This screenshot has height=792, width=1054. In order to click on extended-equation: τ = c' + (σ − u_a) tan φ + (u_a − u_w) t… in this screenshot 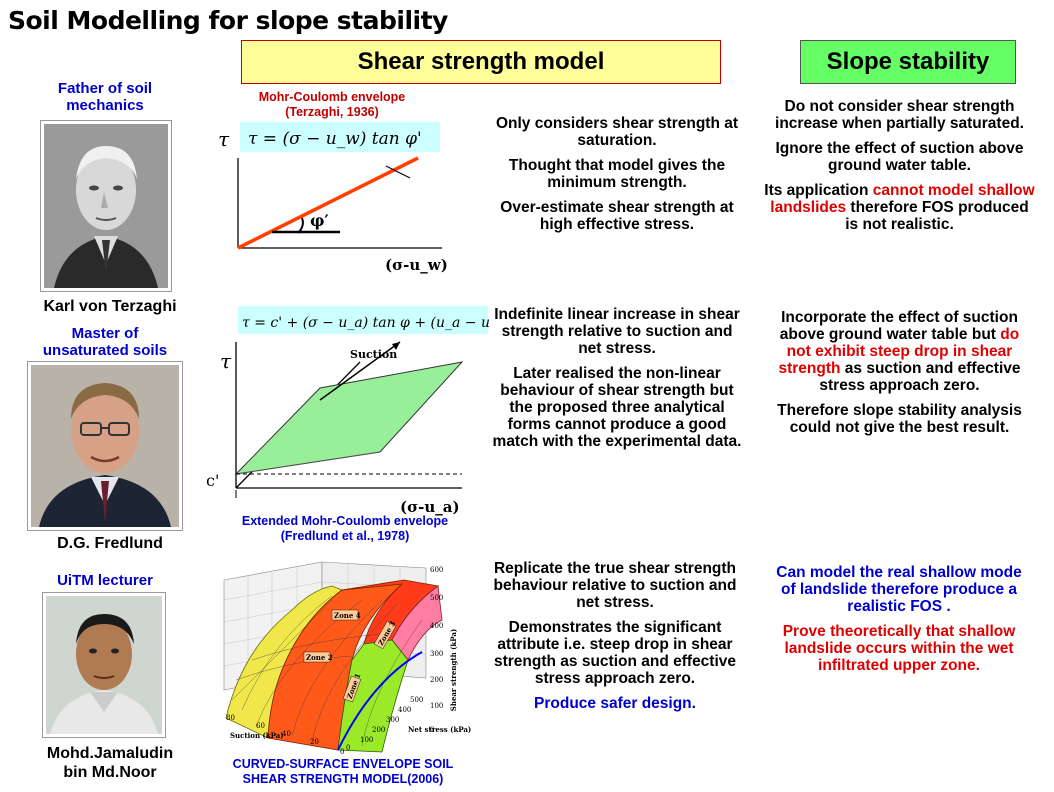, I will do `click(366, 323)`.